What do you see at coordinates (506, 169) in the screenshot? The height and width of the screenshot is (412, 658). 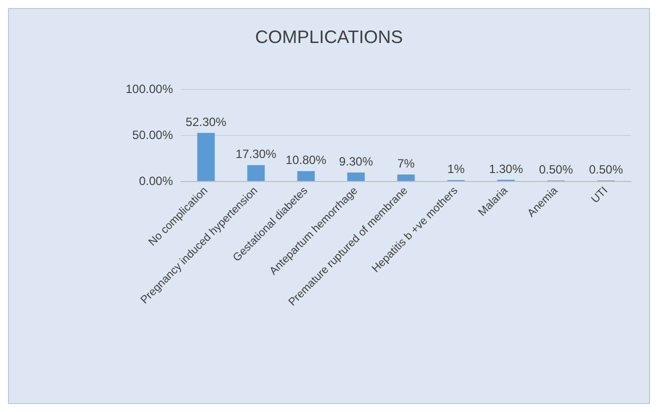 I see `data-label: 1.30%` at bounding box center [506, 169].